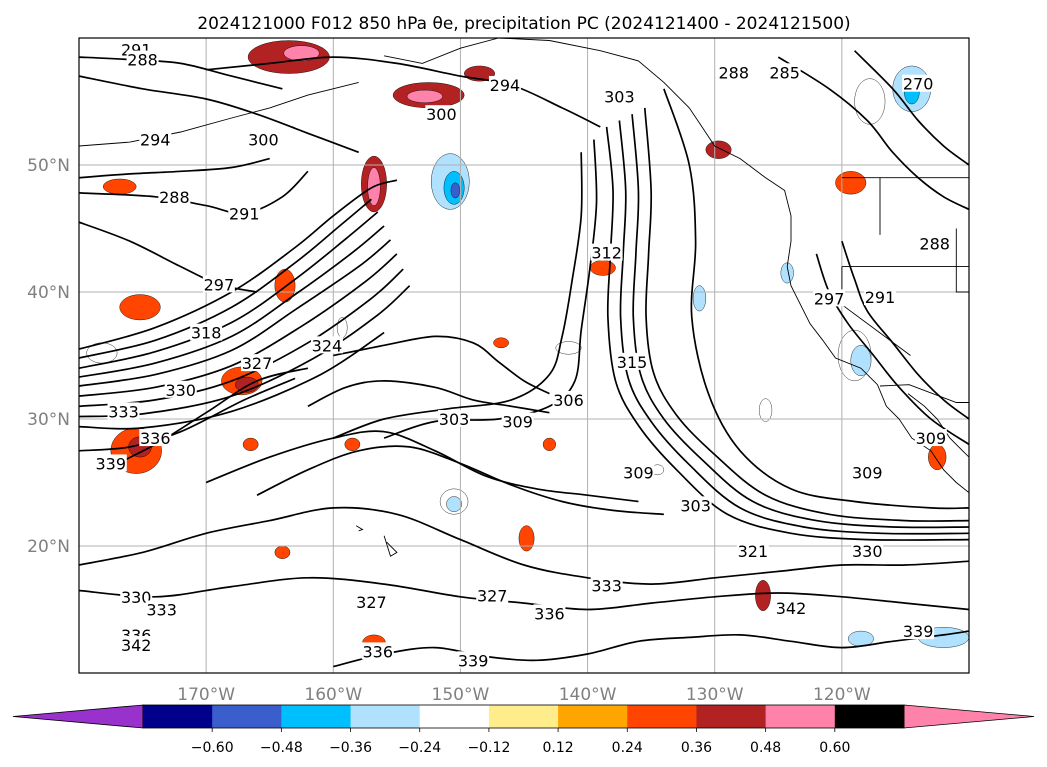 The image size is (1047, 767). I want to click on colorbar-tick-label: 0.60, so click(834, 748).